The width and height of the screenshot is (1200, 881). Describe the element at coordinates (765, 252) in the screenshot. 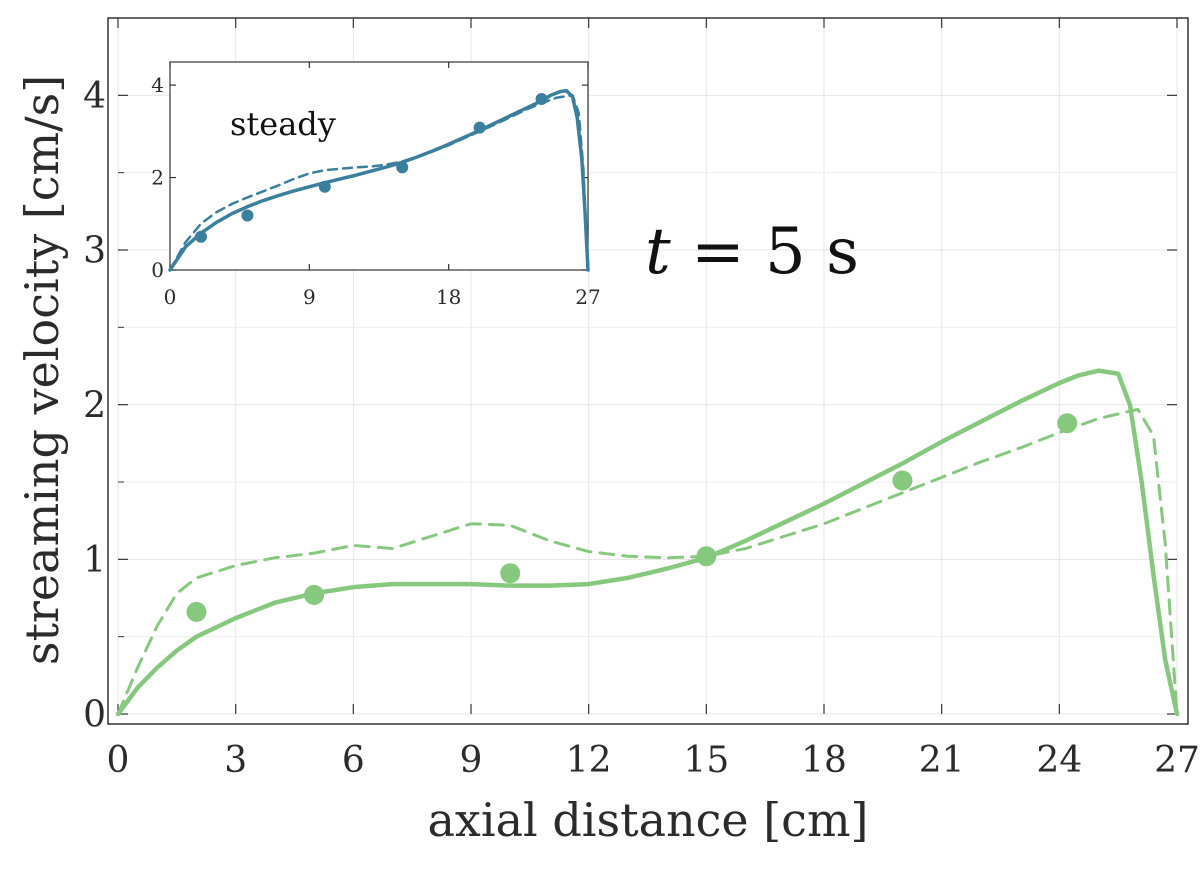

I see `time-annotation-value: = 5 s` at that location.